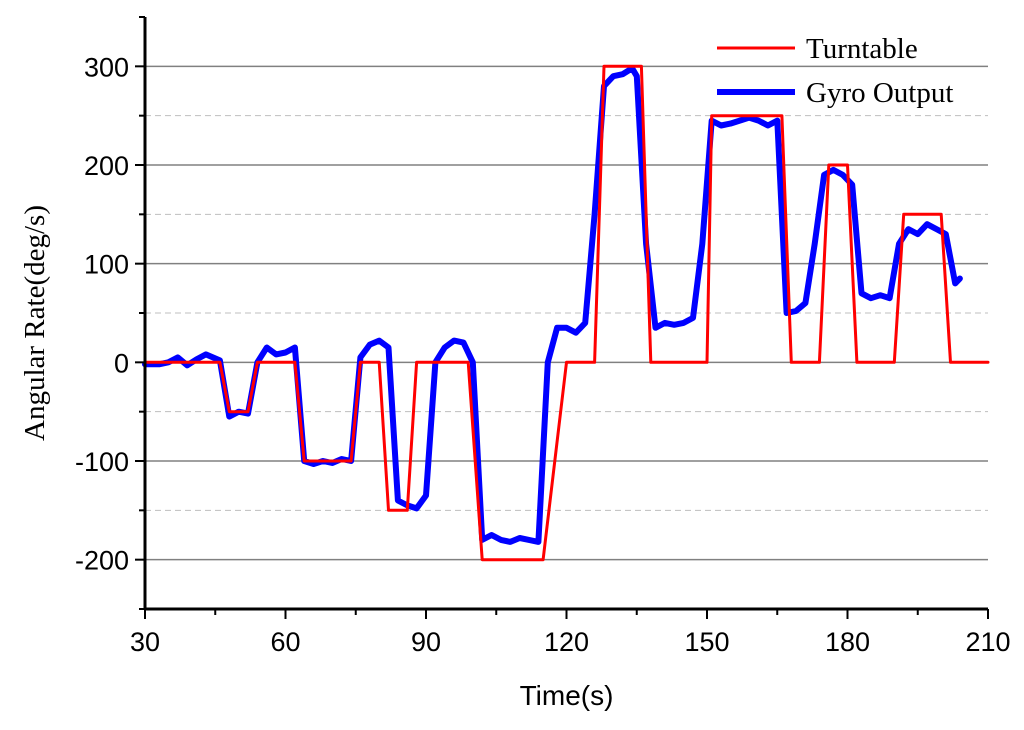 The image size is (1024, 730). What do you see at coordinates (706, 642) in the screenshot?
I see `x-tick-label: 150` at bounding box center [706, 642].